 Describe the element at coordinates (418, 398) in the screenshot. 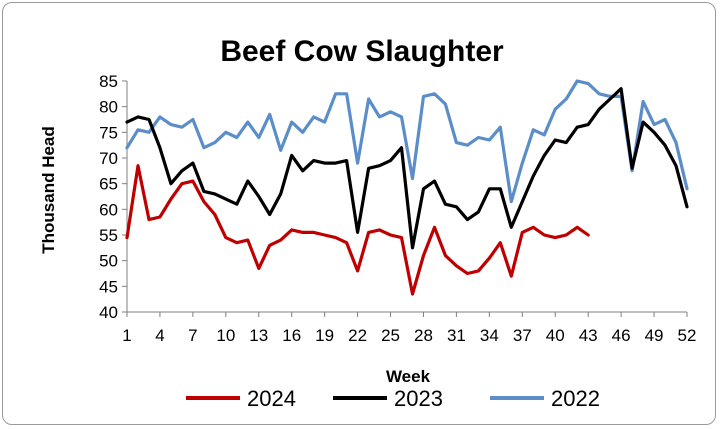

I see `legend-label-2023: 2023` at that location.